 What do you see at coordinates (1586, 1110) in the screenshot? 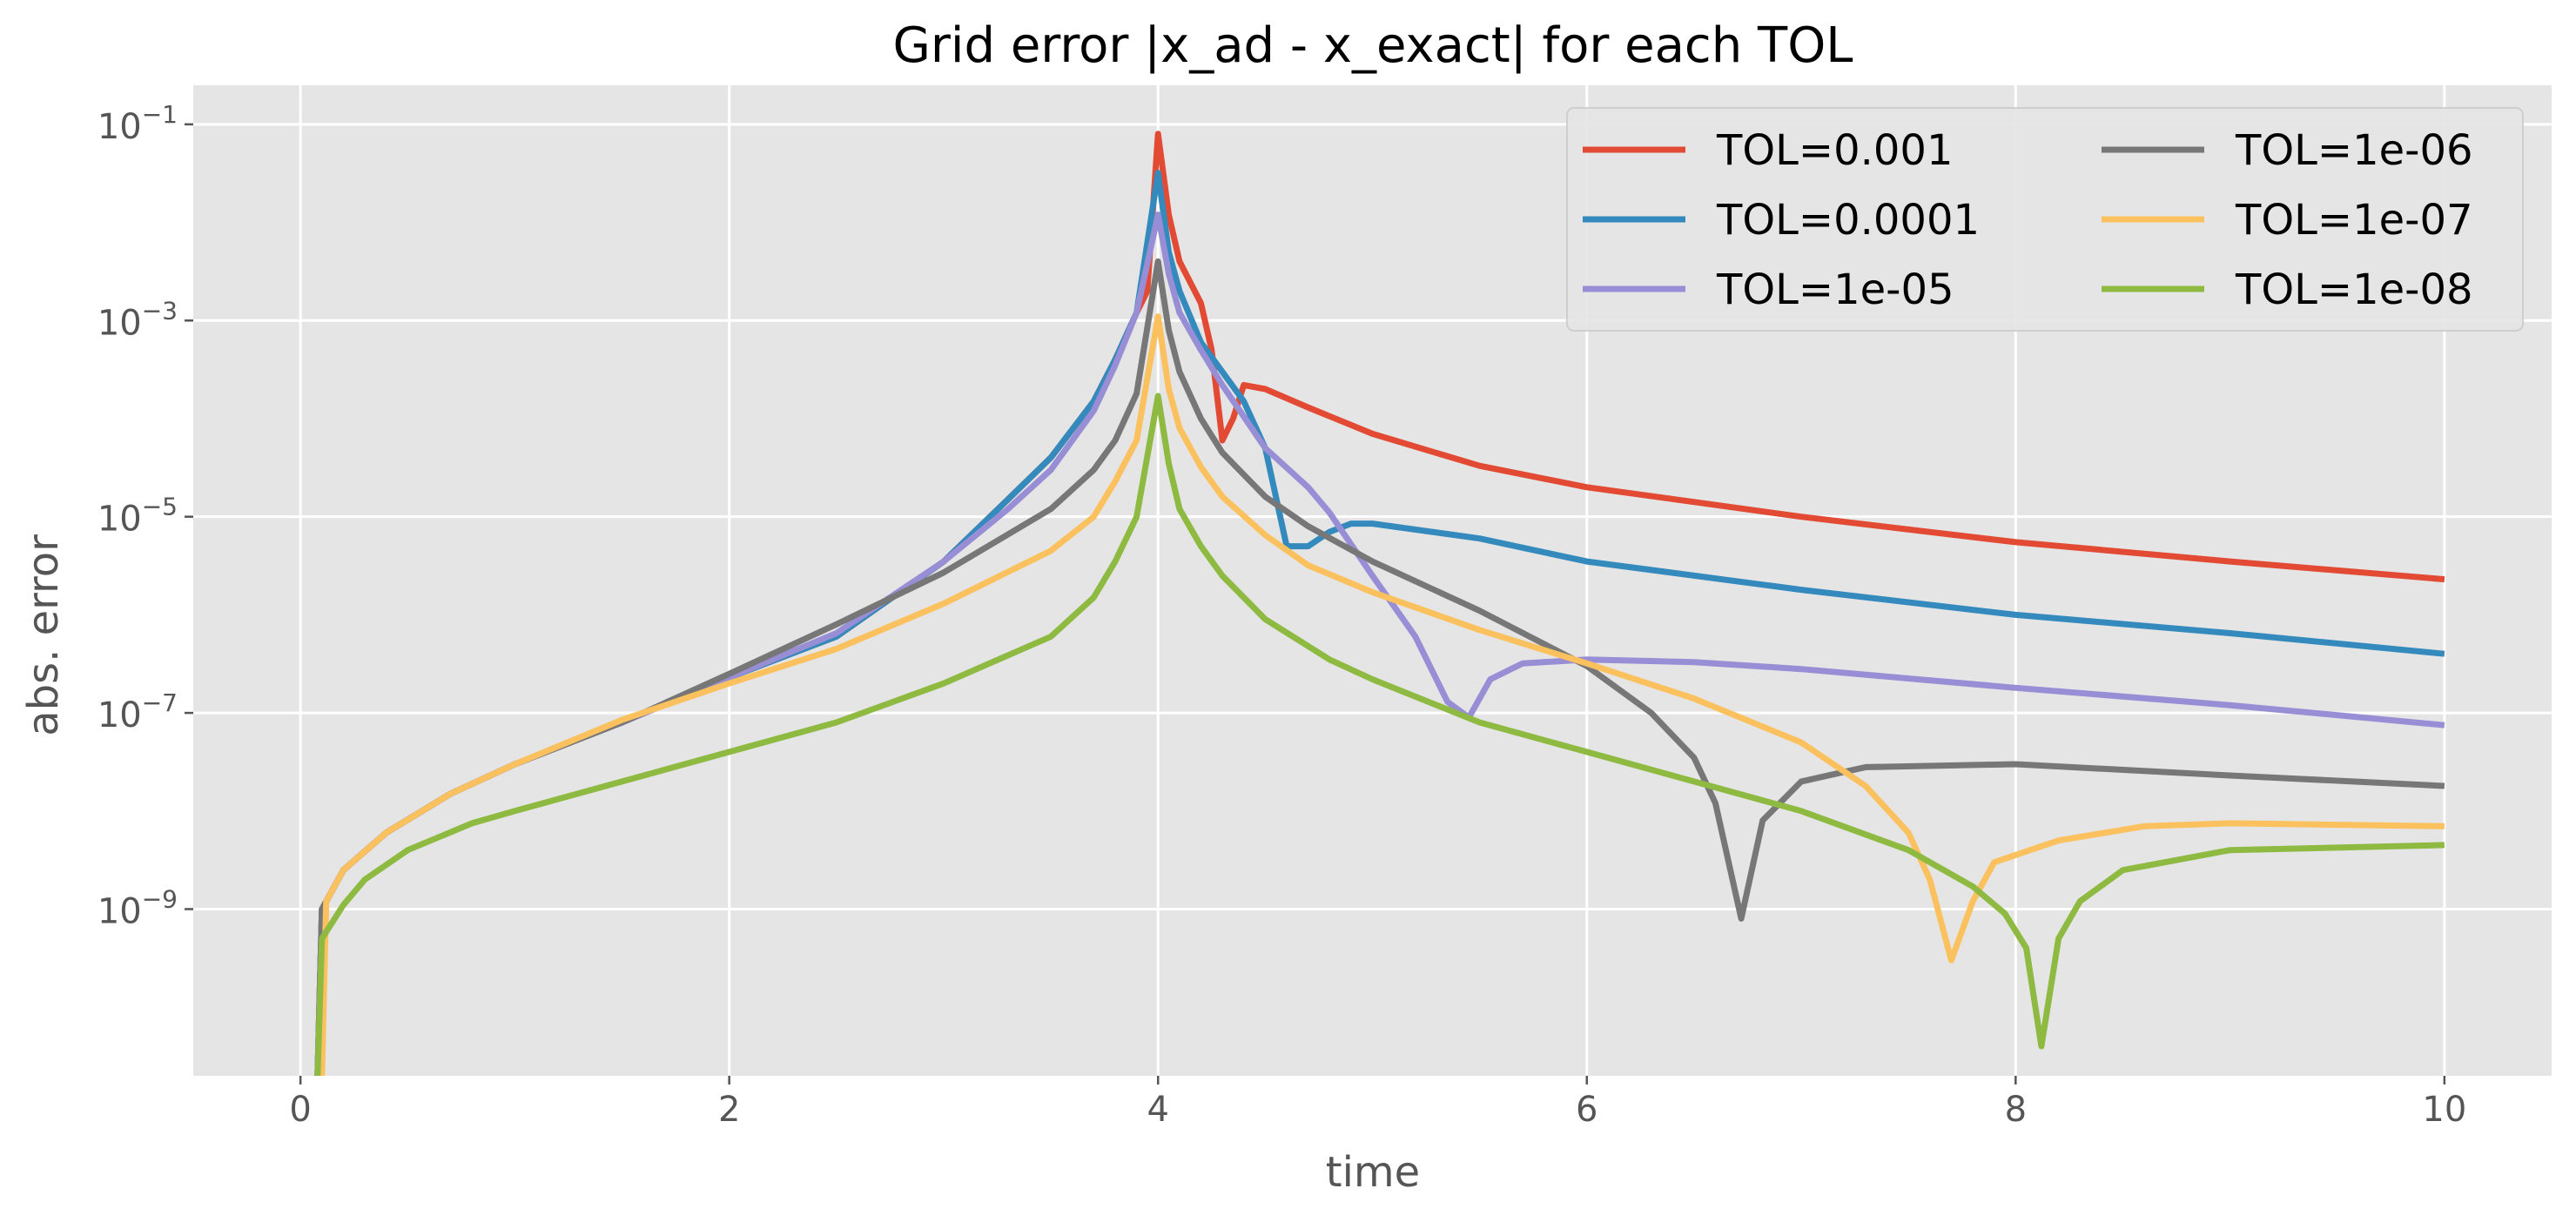
I see `x-tick-label: 6` at bounding box center [1586, 1110].